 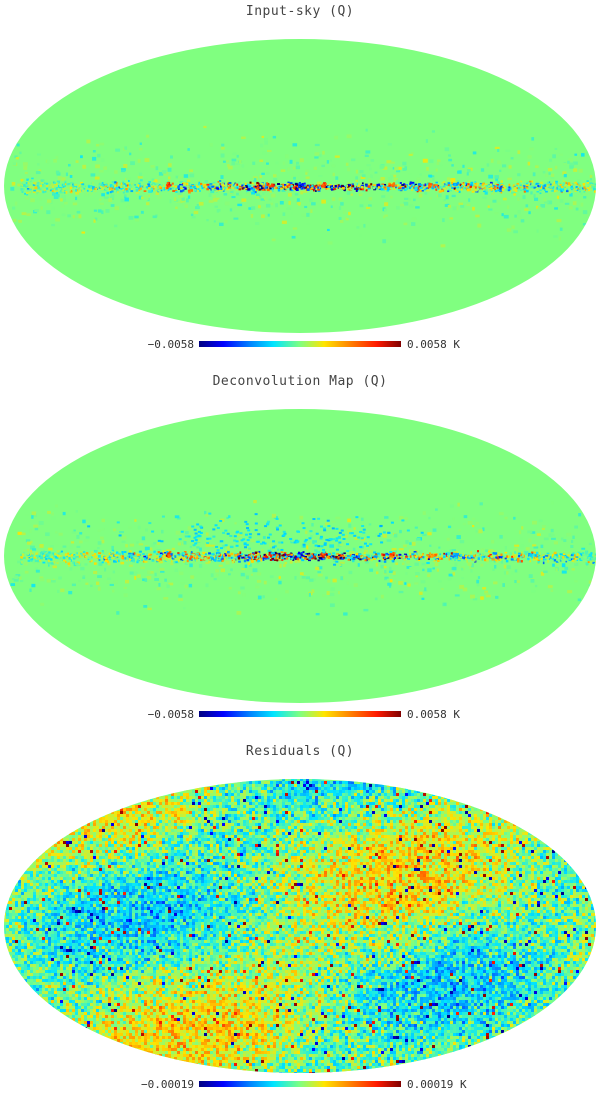 I want to click on colorbar-max-label: 0.00019 K, so click(x=437, y=1084).